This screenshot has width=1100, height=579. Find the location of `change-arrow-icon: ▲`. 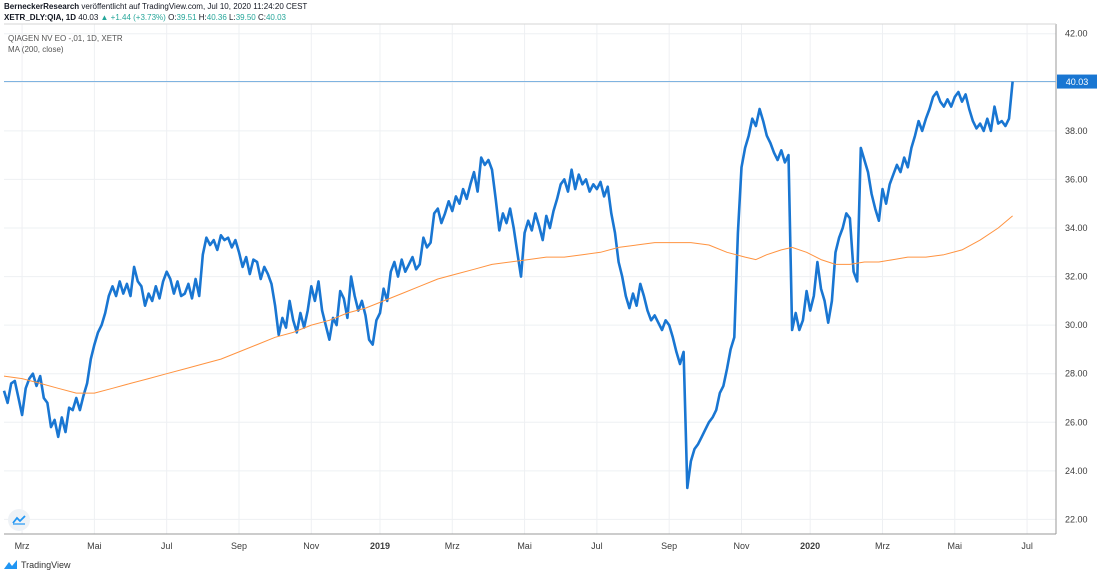

change-arrow-icon: ▲ is located at coordinates (104, 17).